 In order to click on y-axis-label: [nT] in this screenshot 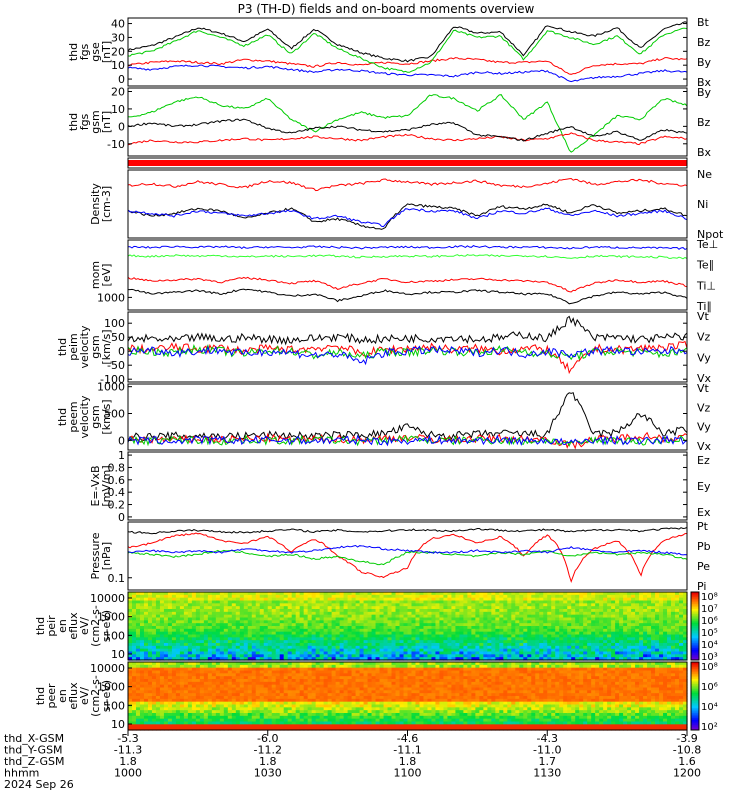, I will do `click(106, 52)`.